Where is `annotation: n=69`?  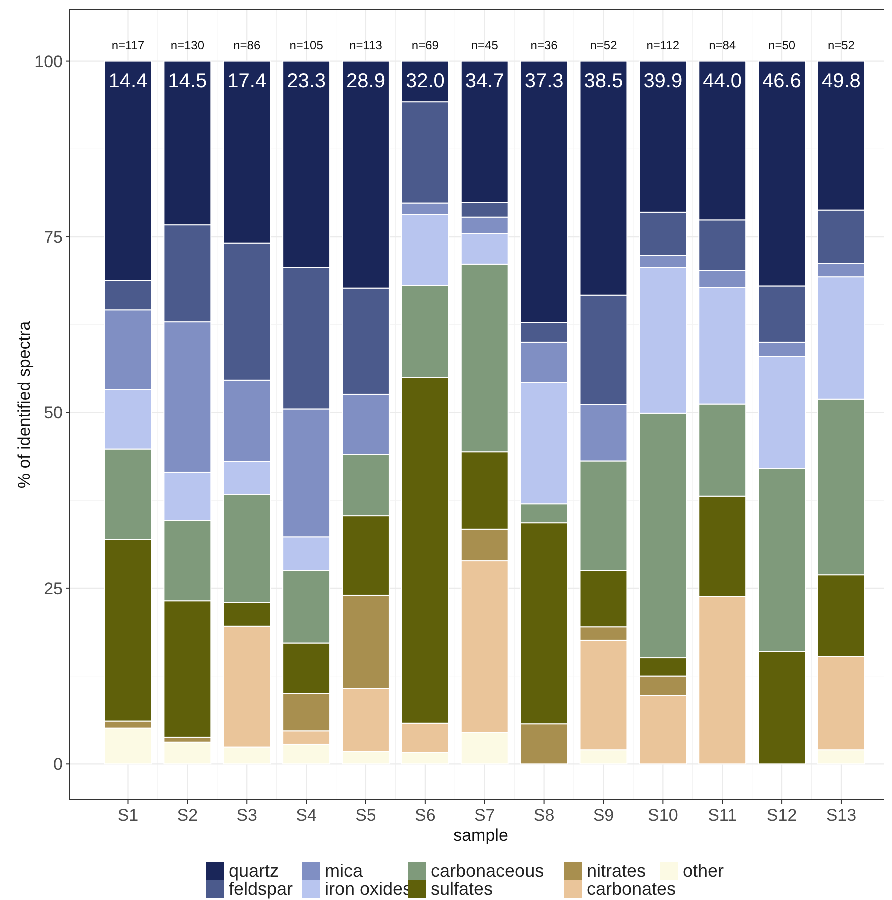
annotation: n=69 is located at coordinates (426, 45).